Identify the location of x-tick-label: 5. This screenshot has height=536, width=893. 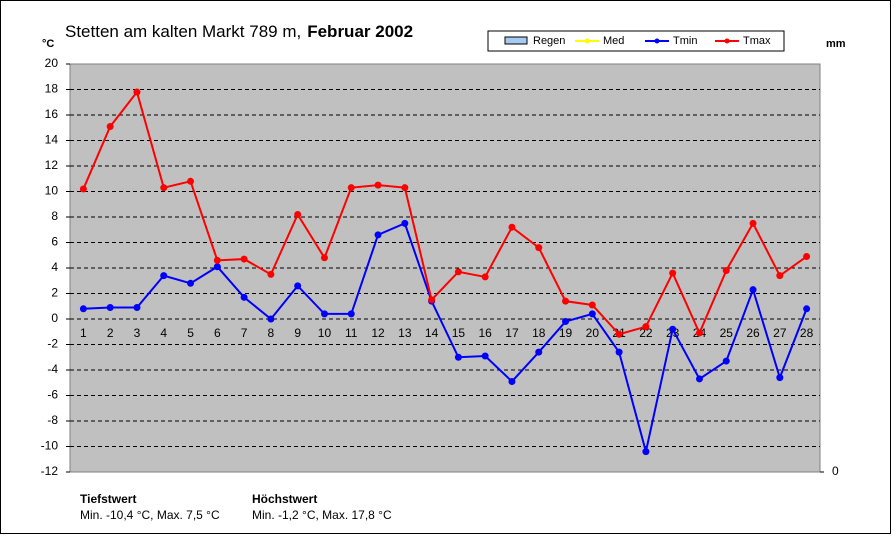
(190, 333).